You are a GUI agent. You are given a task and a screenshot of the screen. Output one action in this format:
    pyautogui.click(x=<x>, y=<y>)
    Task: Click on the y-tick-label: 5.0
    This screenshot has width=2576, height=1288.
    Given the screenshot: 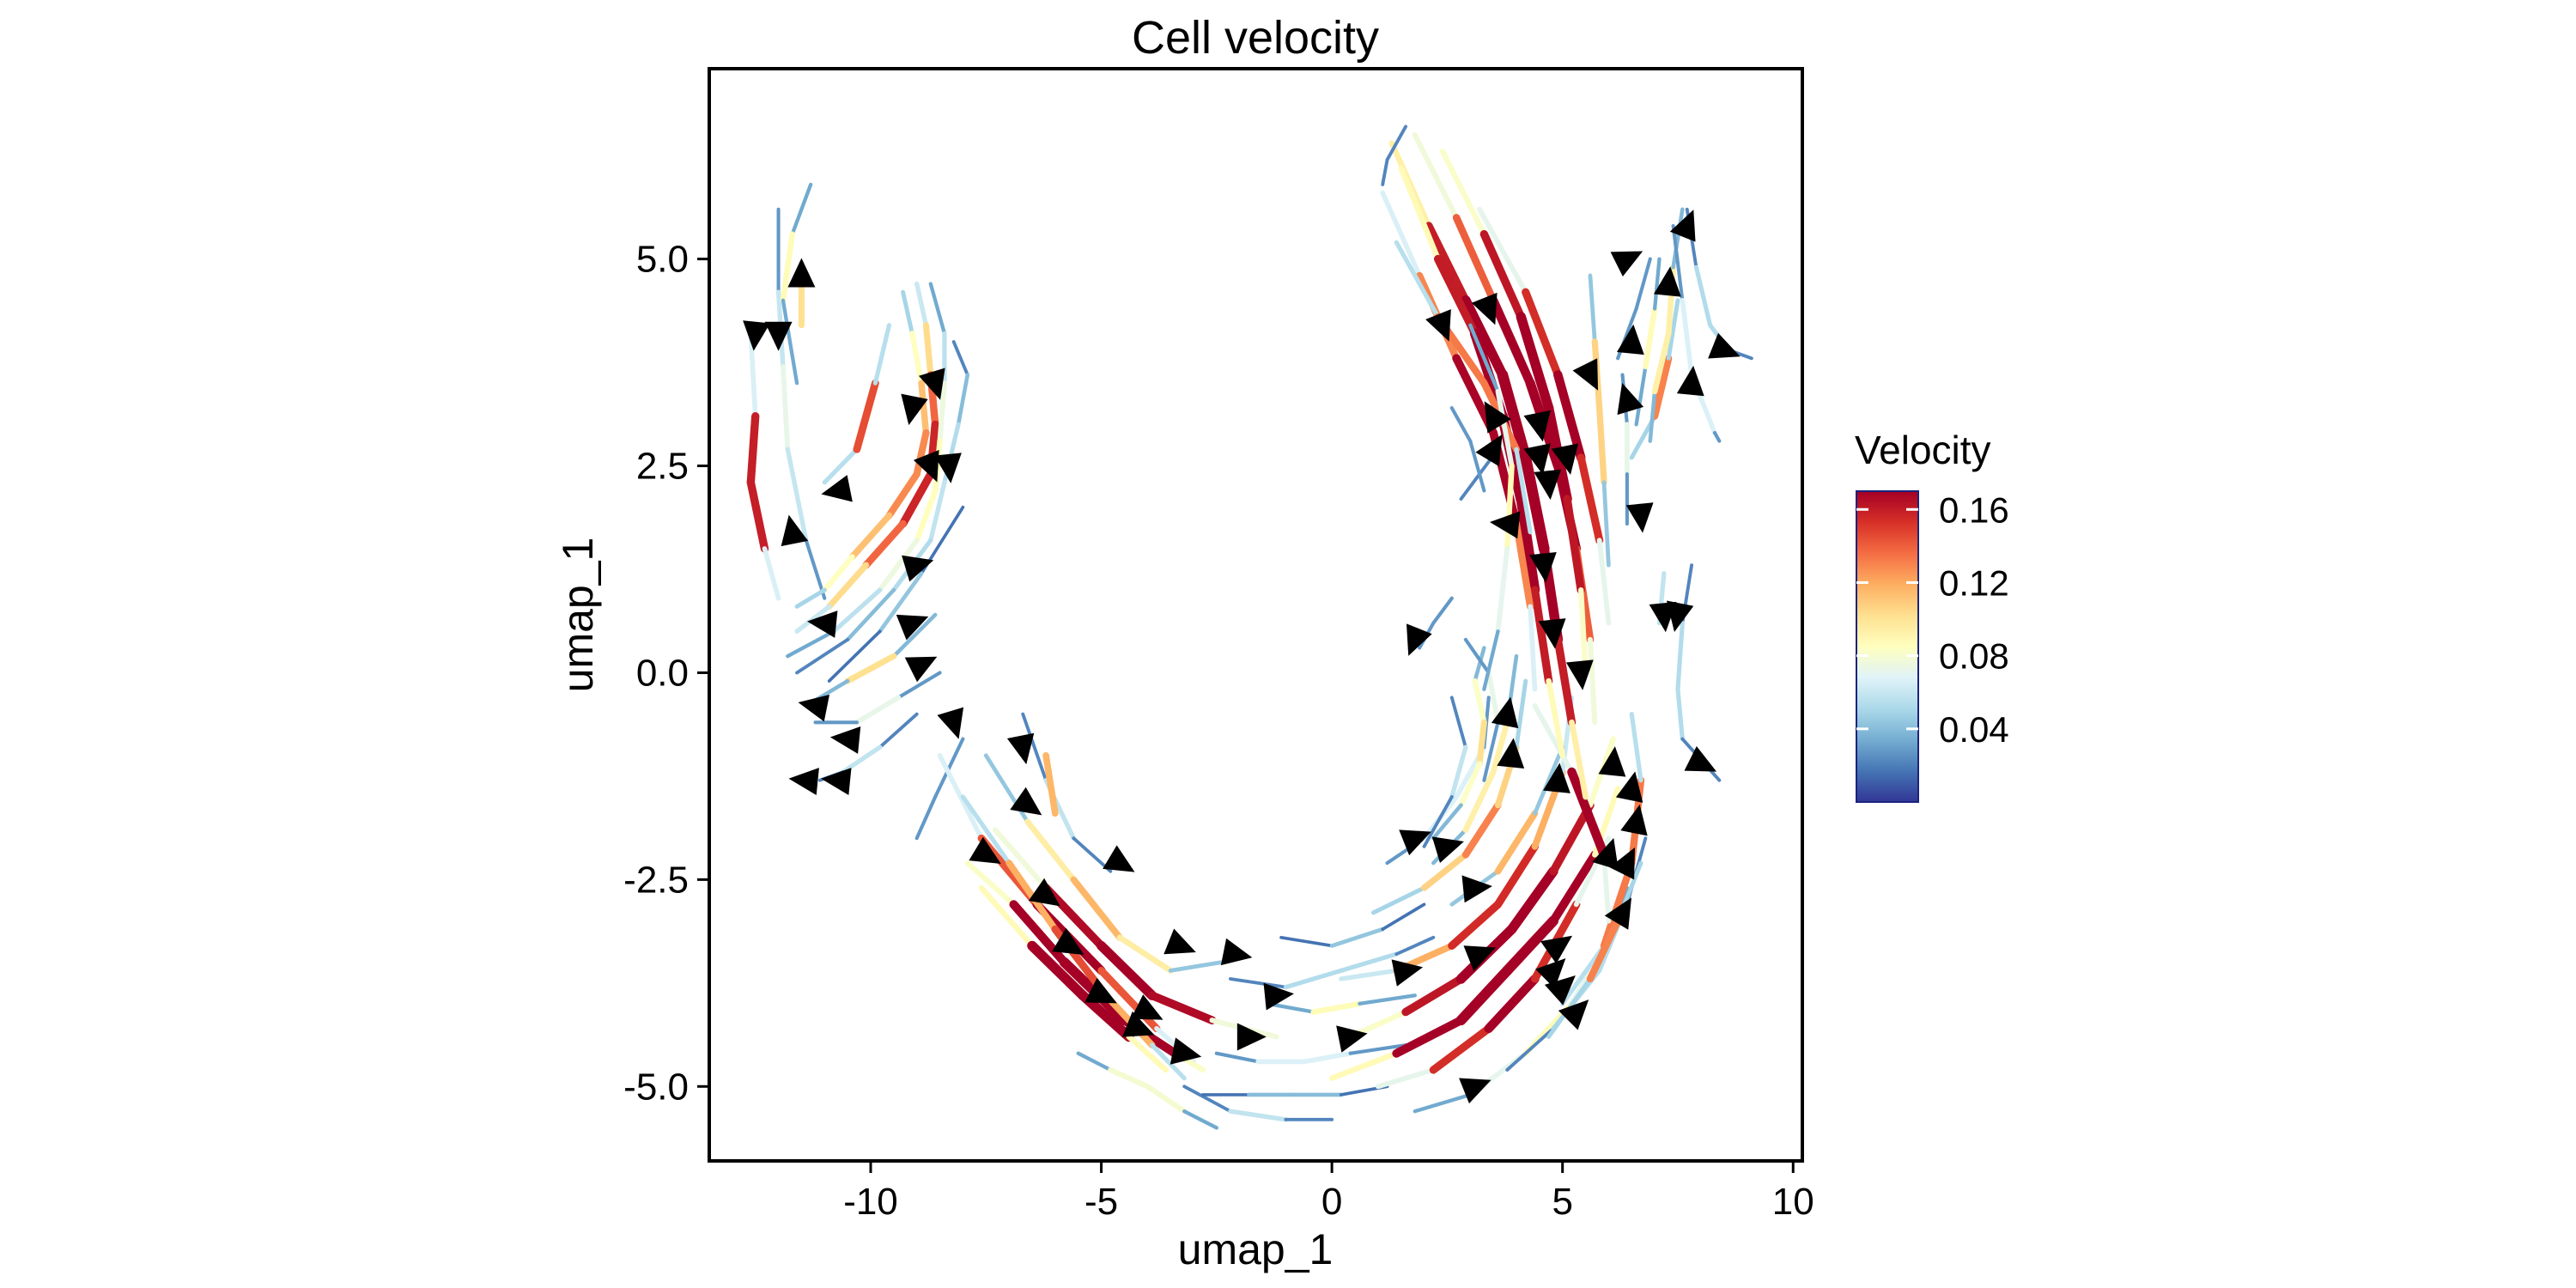 What is the action you would take?
    pyautogui.click(x=662, y=260)
    